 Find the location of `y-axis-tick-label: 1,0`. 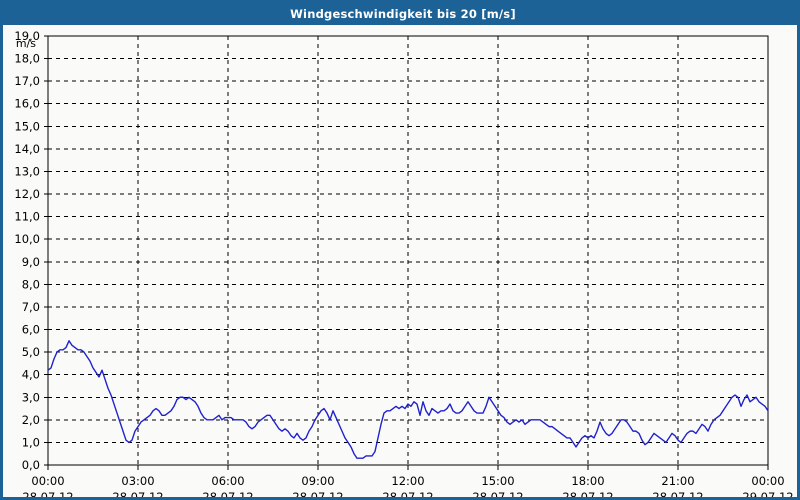

y-axis-tick-label: 1,0 is located at coordinates (31, 442).